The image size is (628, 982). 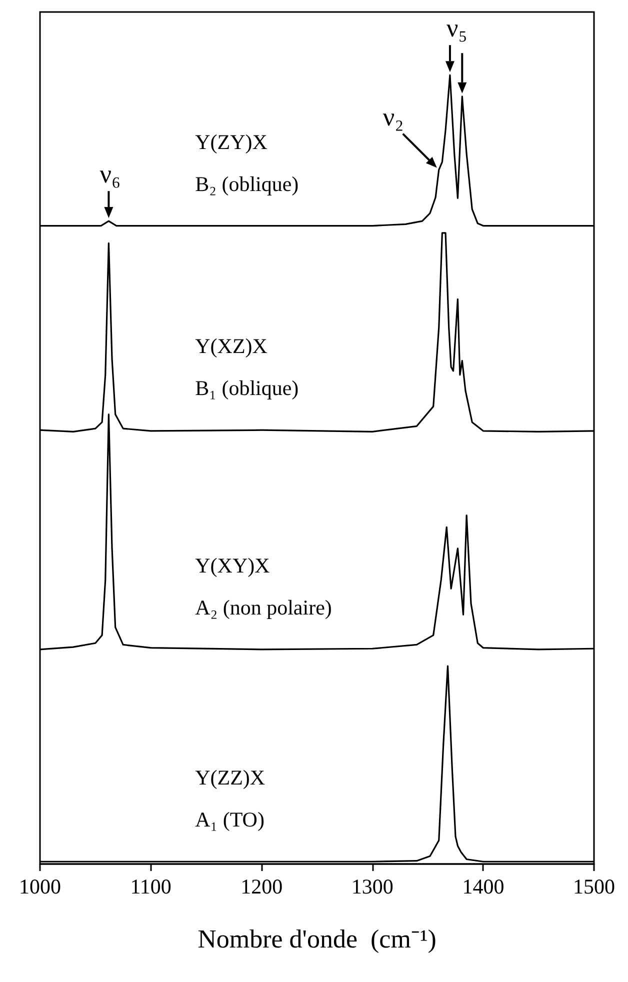 I want to click on annotation: ν₆, so click(x=110, y=174).